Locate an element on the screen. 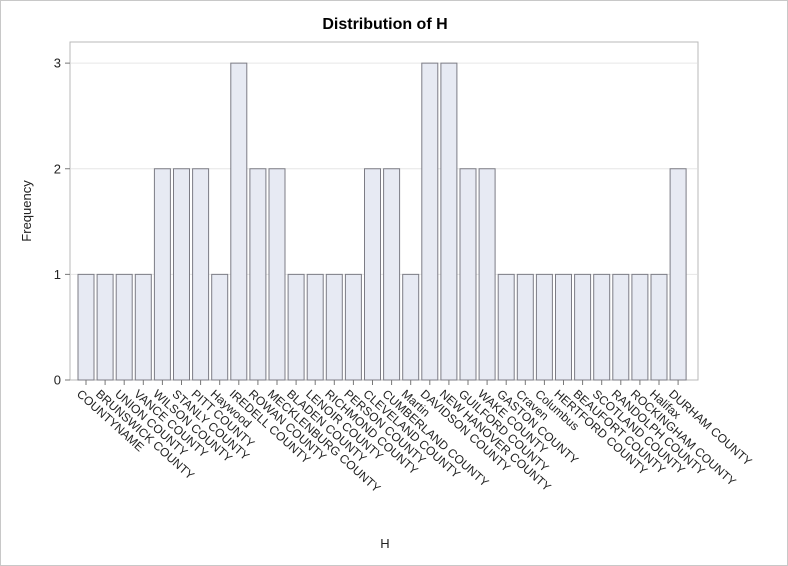 The image size is (788, 566). y-tick-label: 0 is located at coordinates (57, 380).